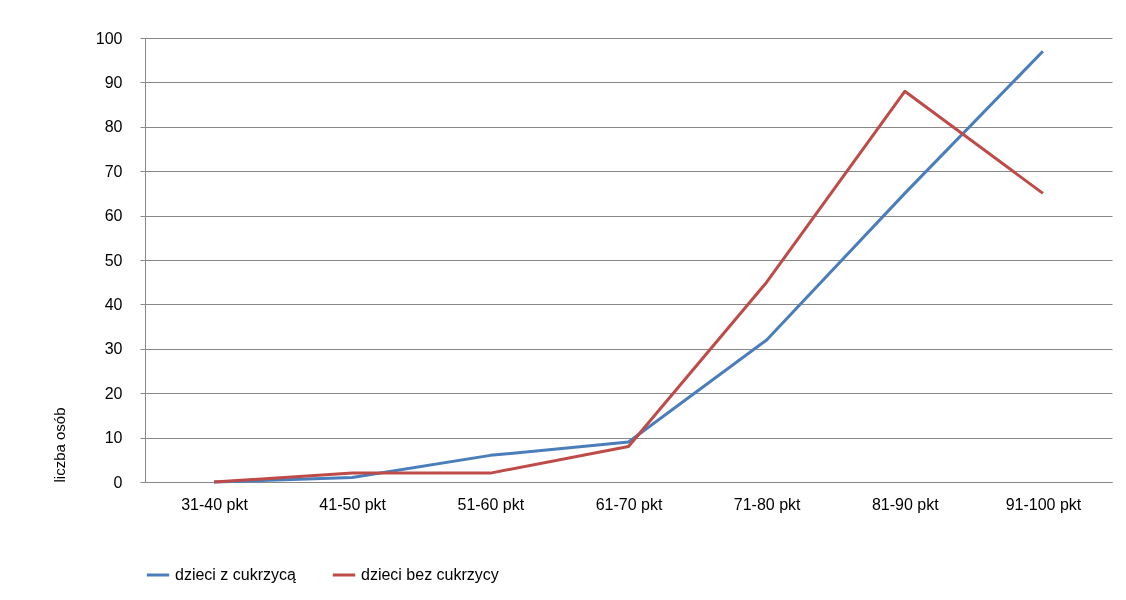 The width and height of the screenshot is (1126, 600). Describe the element at coordinates (491, 504) in the screenshot. I see `x-tick-label: 51-60 pkt` at that location.